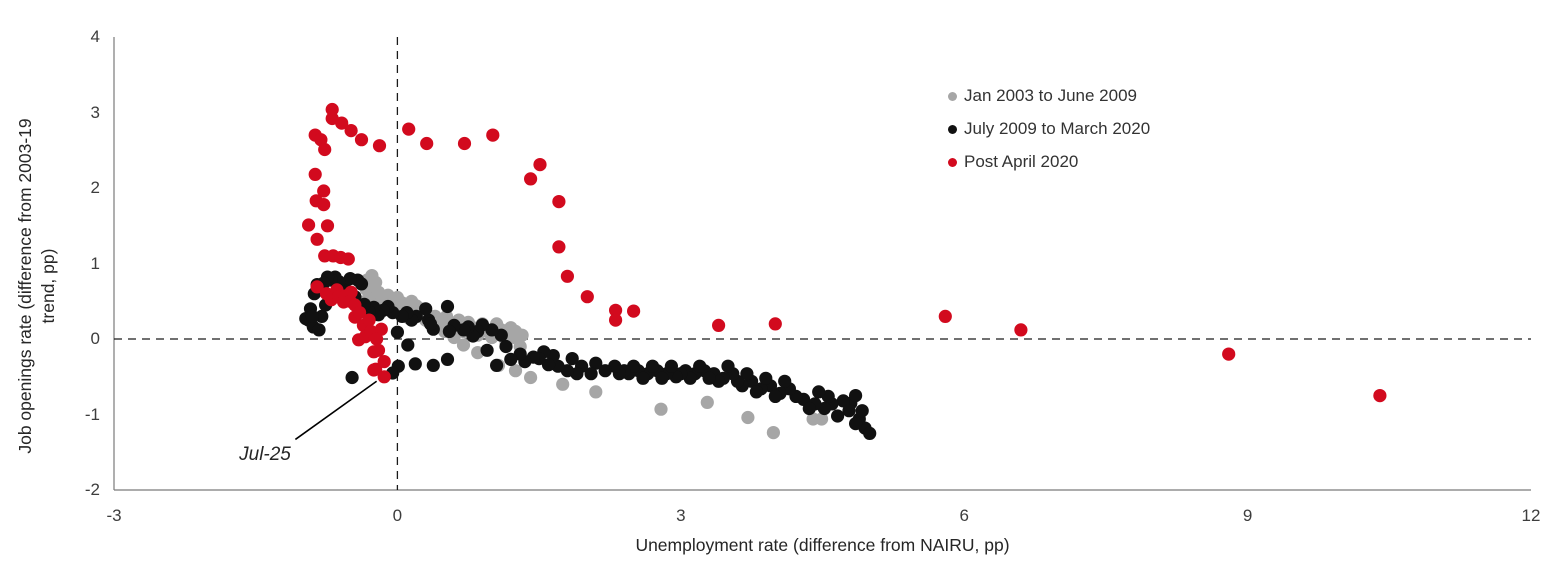 The width and height of the screenshot is (1552, 567). Describe the element at coordinates (952, 162) in the screenshot. I see `legend-dot-red-icon` at that location.